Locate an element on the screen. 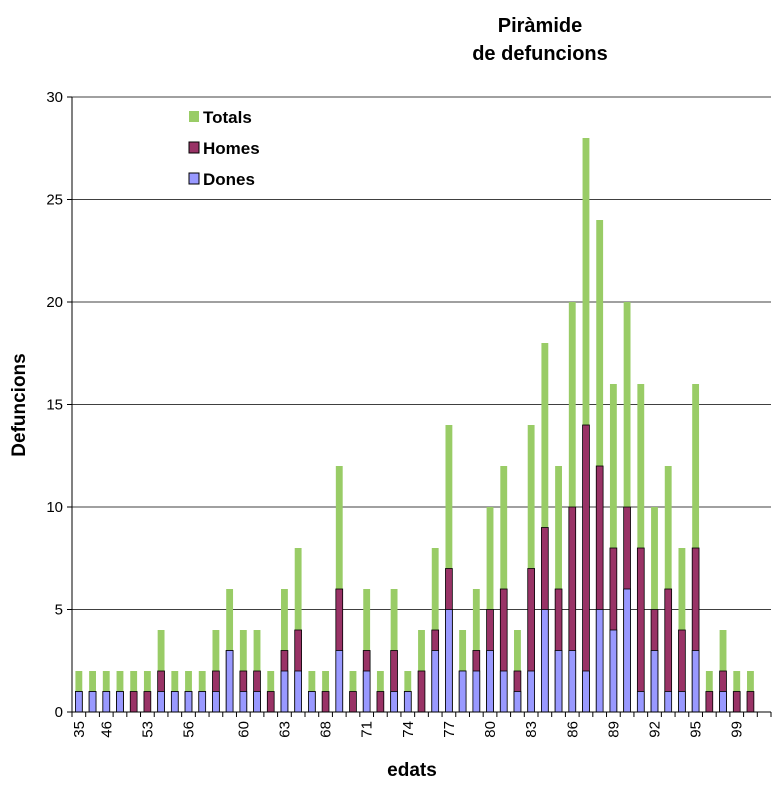 This screenshot has width=773, height=805. x-tick-label: 63 is located at coordinates (284, 729).